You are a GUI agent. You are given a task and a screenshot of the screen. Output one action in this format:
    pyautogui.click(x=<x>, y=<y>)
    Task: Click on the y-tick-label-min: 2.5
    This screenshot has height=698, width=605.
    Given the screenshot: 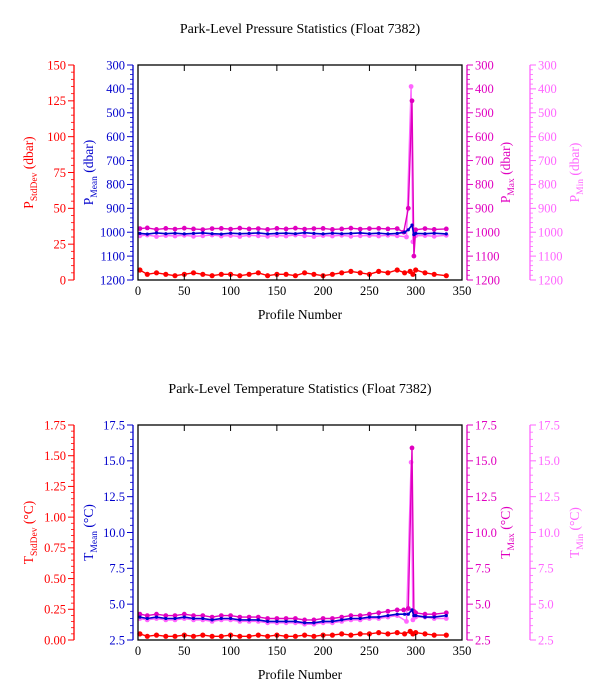 What is the action you would take?
    pyautogui.click(x=546, y=640)
    